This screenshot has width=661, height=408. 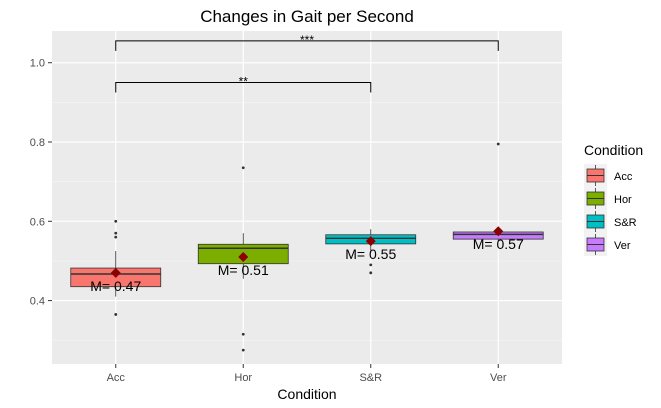 I want to click on legend-key-ver: Ver, so click(x=607, y=244).